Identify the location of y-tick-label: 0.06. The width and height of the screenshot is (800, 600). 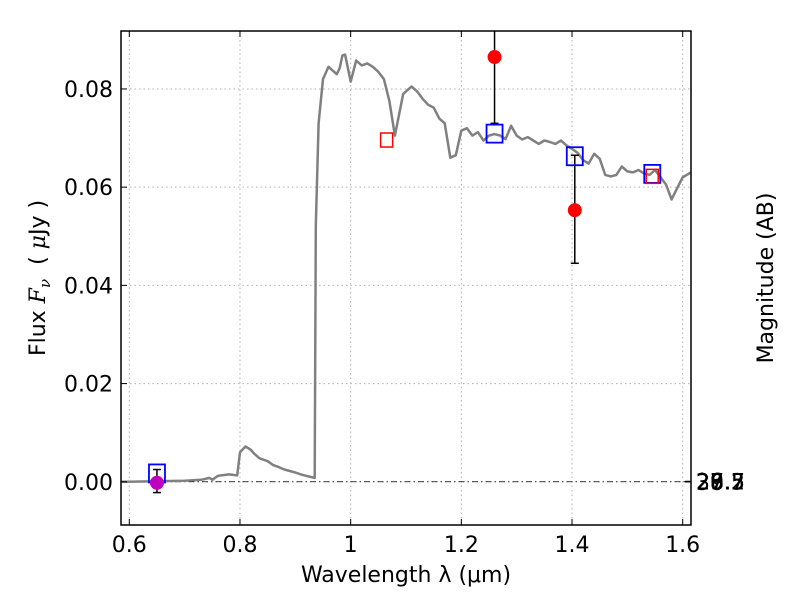
(88, 188).